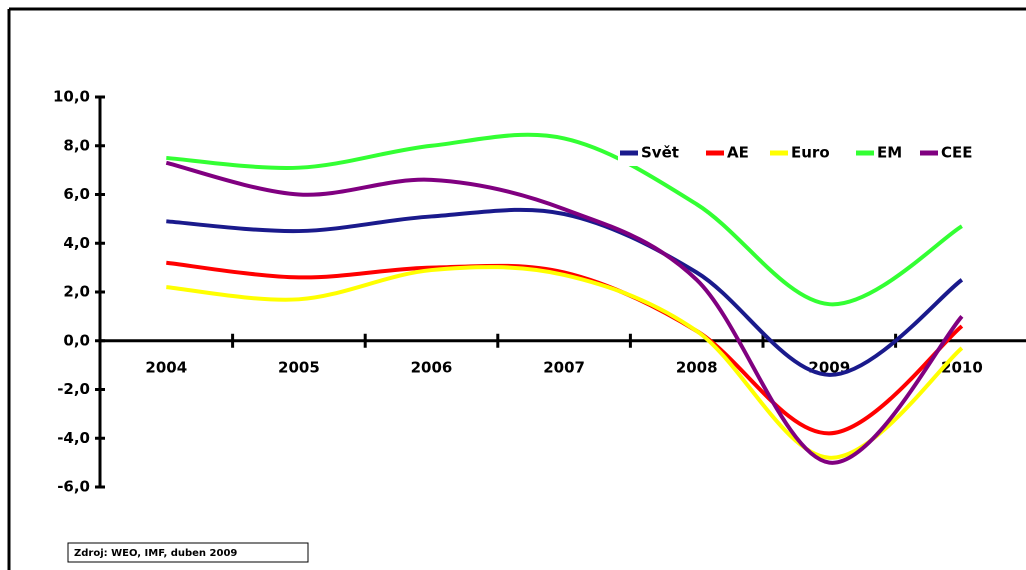  I want to click on y-tick-label: -2,0, so click(73, 389).